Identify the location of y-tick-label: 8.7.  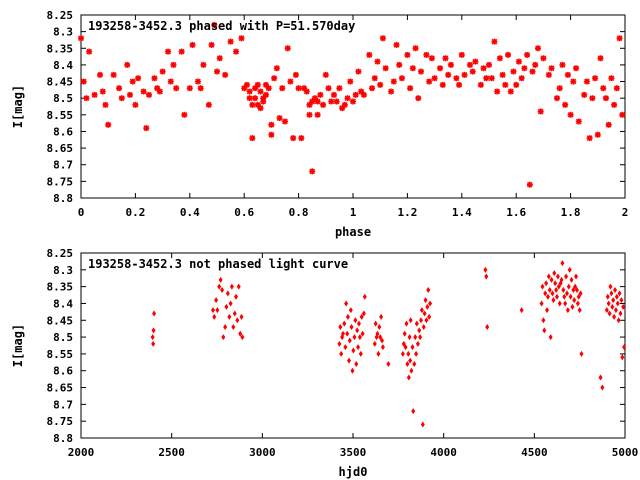
(63, 404).